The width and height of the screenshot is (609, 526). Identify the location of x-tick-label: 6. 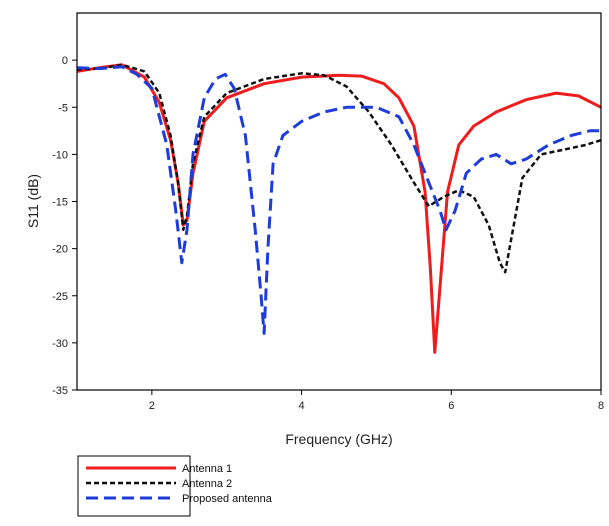
(451, 406).